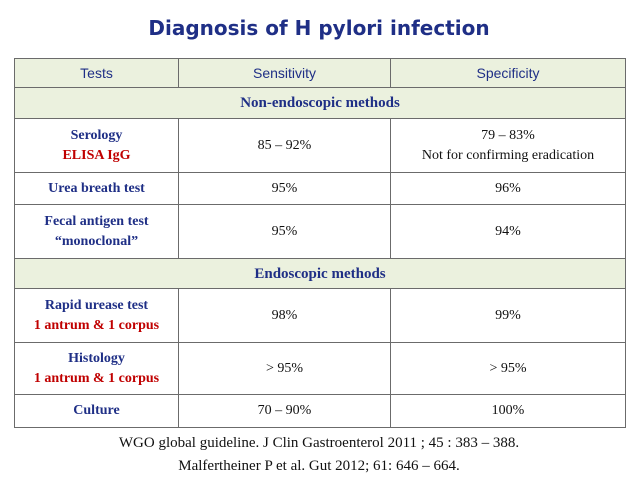  Describe the element at coordinates (508, 155) in the screenshot. I see `specificity: Not for confirming eradication` at that location.